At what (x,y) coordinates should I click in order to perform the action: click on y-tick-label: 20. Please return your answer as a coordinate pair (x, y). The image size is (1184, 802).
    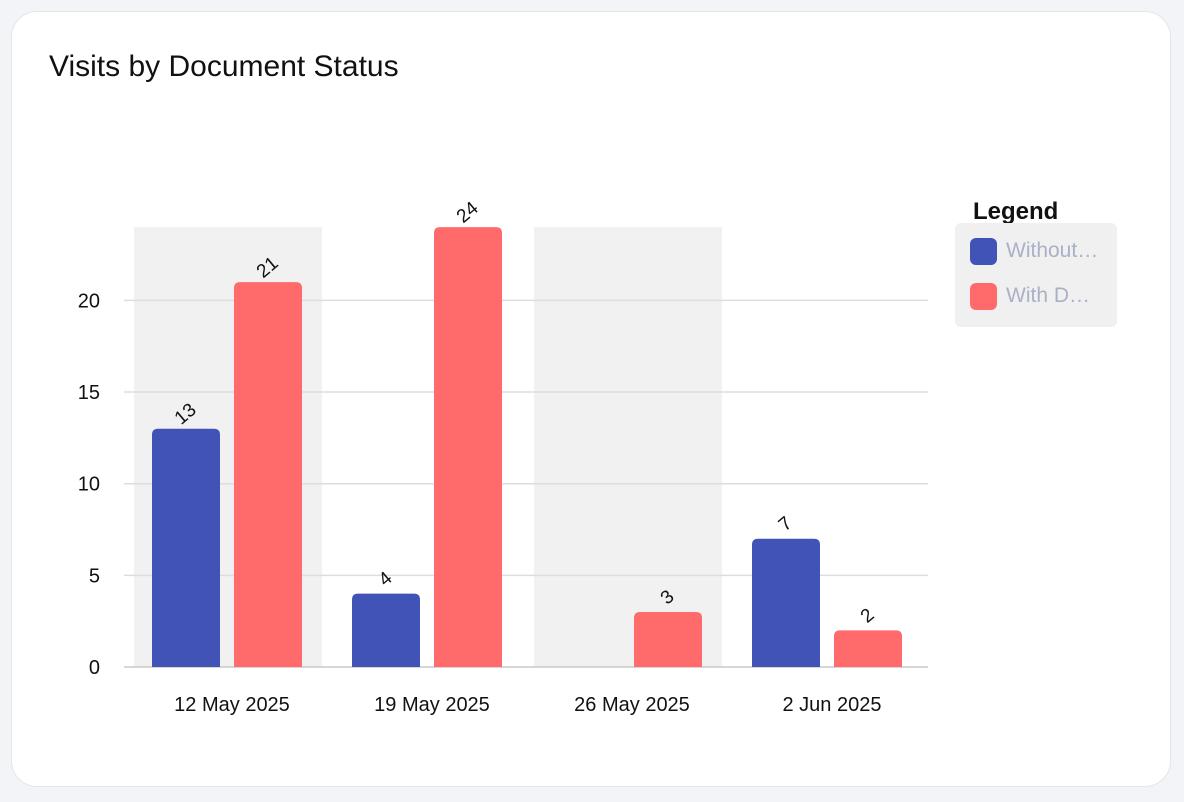
    Looking at the image, I should click on (89, 301).